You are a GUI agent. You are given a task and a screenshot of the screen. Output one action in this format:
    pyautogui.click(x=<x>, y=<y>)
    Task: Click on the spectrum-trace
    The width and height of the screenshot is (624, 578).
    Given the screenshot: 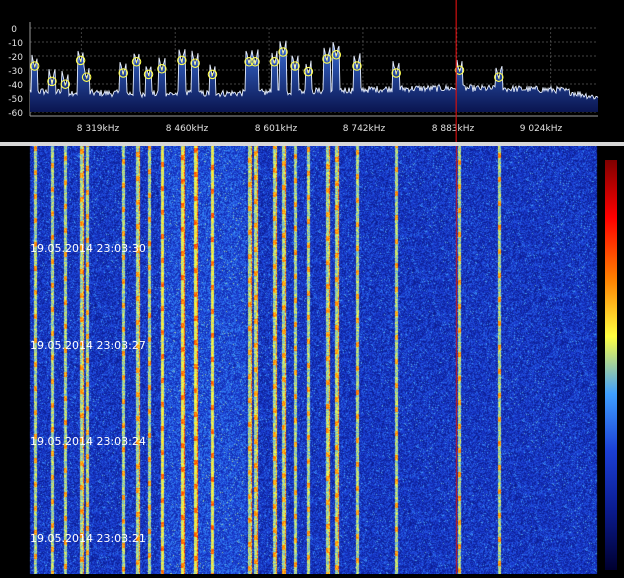 What is the action you would take?
    pyautogui.click(x=314, y=76)
    